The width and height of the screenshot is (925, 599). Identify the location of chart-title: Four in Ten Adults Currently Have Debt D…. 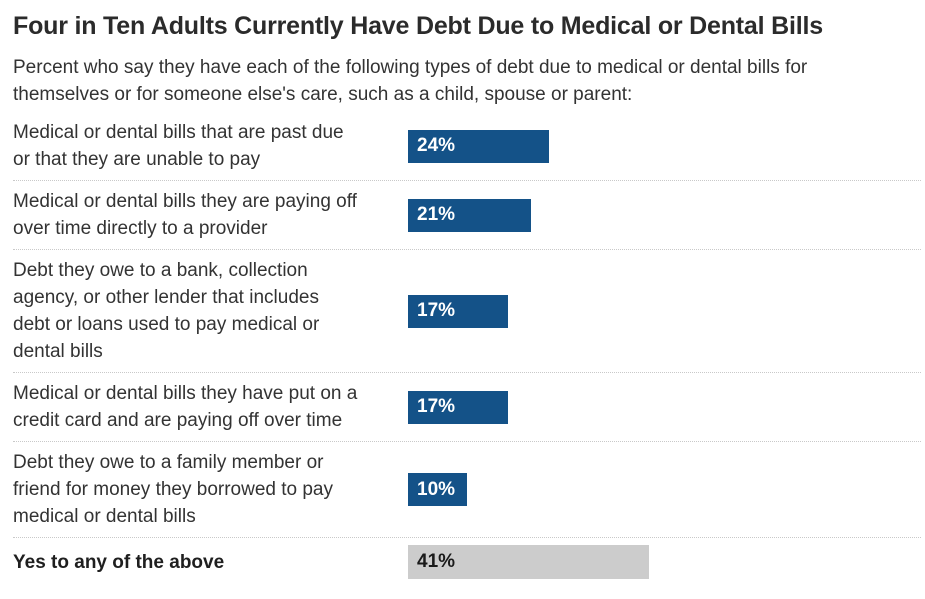
(418, 26).